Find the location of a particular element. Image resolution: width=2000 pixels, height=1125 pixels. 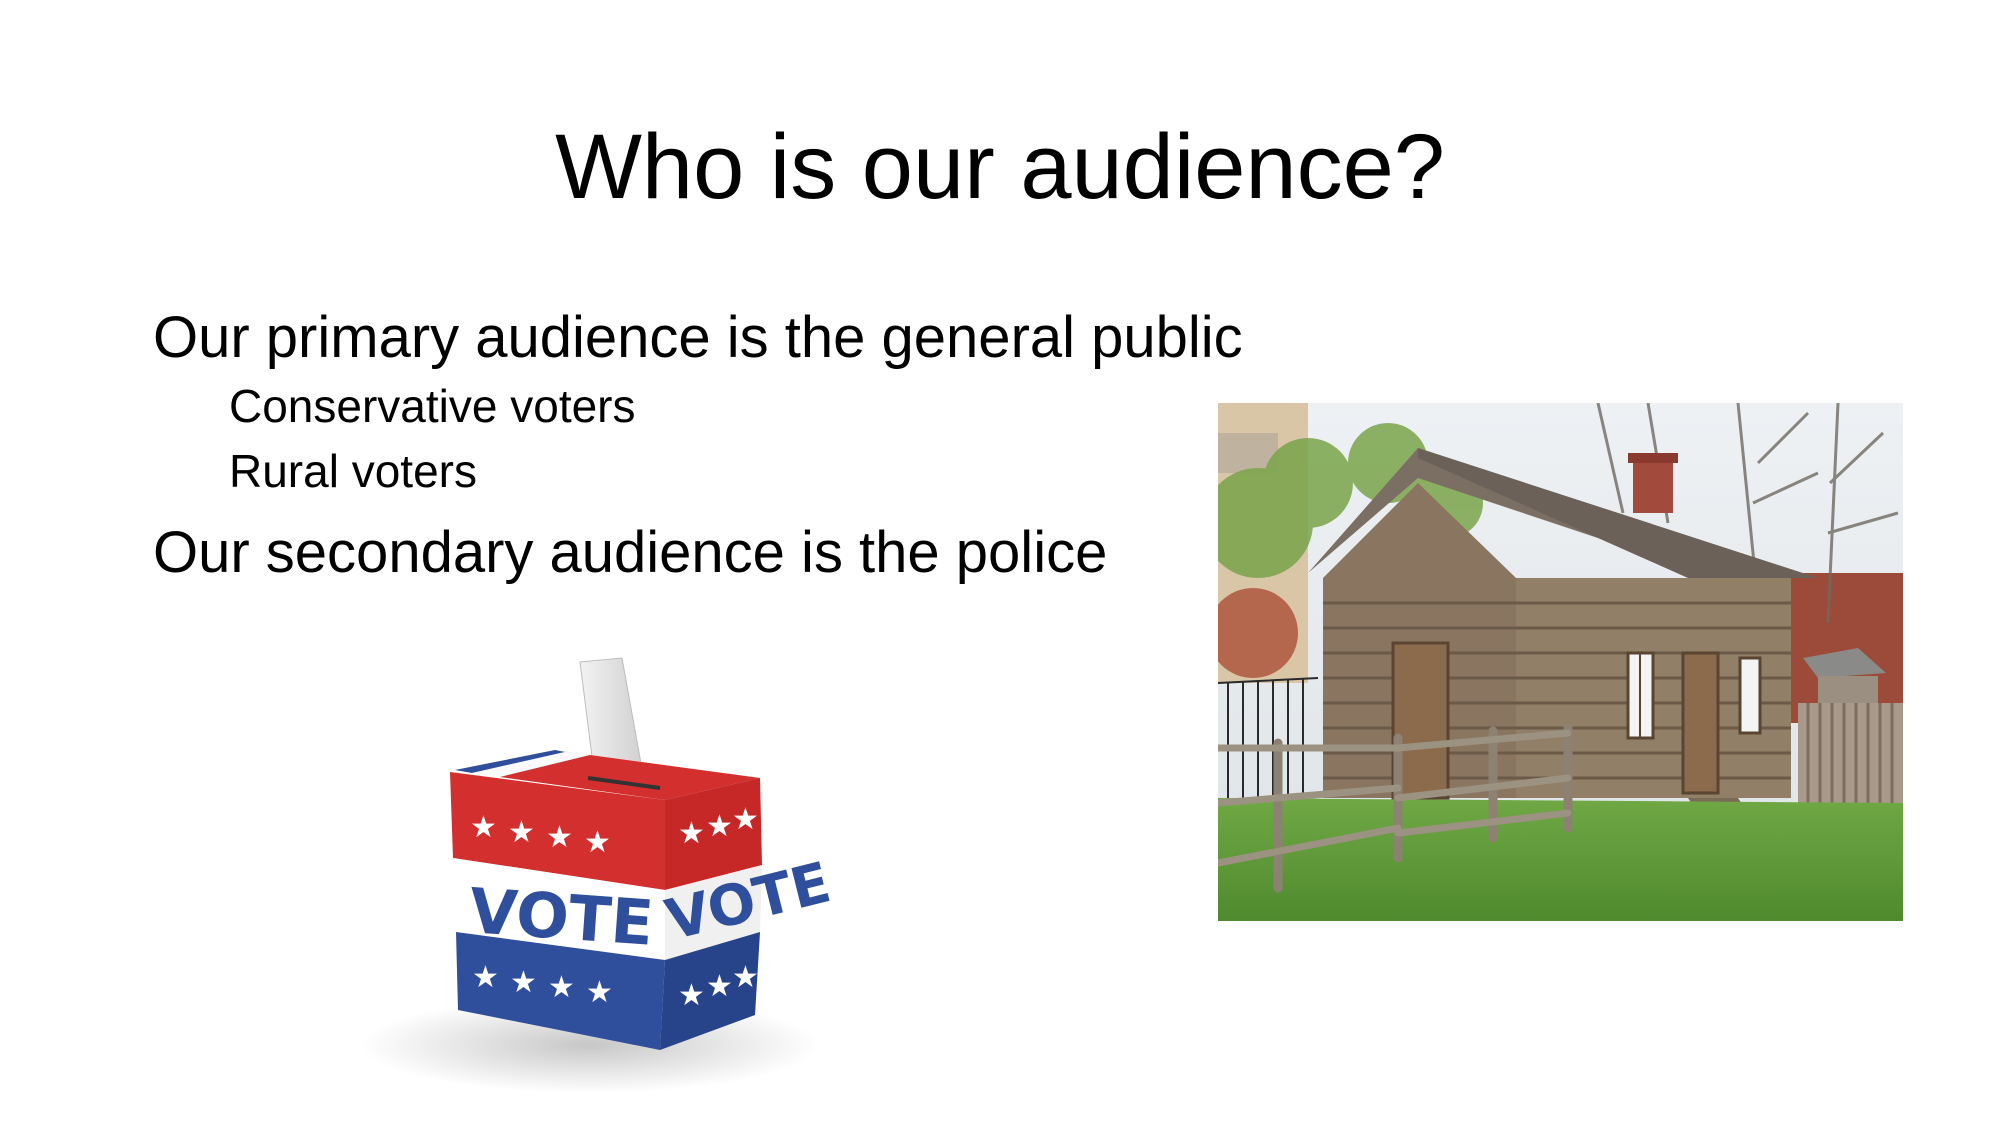

bullet-rural-voters: Rural voters is located at coordinates (353, 471).